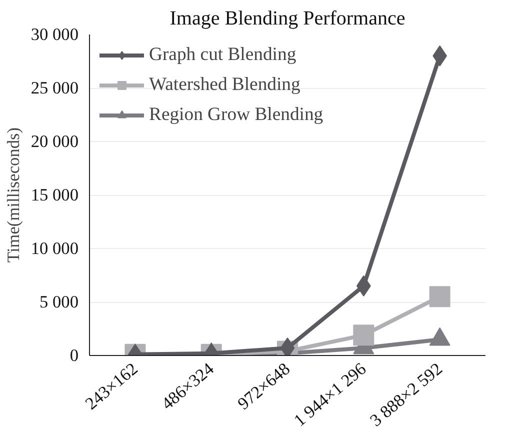 This screenshot has width=521, height=445. What do you see at coordinates (13, 195) in the screenshot?
I see `y-axis-title: Time(milliseconds)` at bounding box center [13, 195].